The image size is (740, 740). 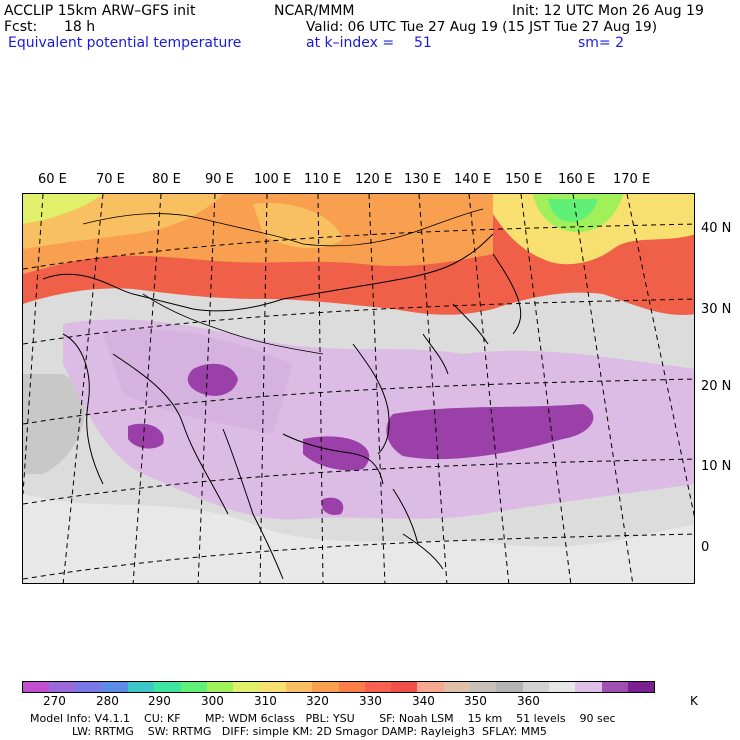 What do you see at coordinates (370, 701) in the screenshot?
I see `colorbar-tick-label: 330` at bounding box center [370, 701].